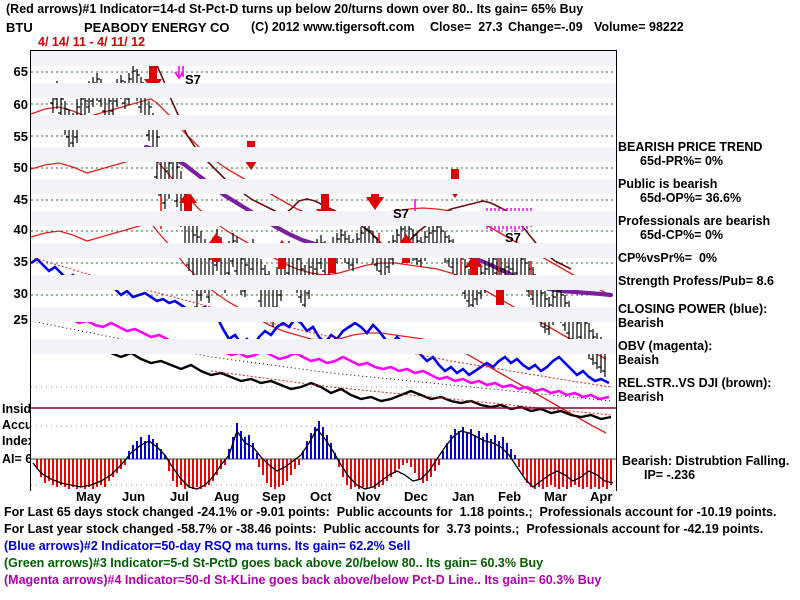  What do you see at coordinates (665, 346) in the screenshot?
I see `obv-legend-title: OBV (magenta):` at bounding box center [665, 346].